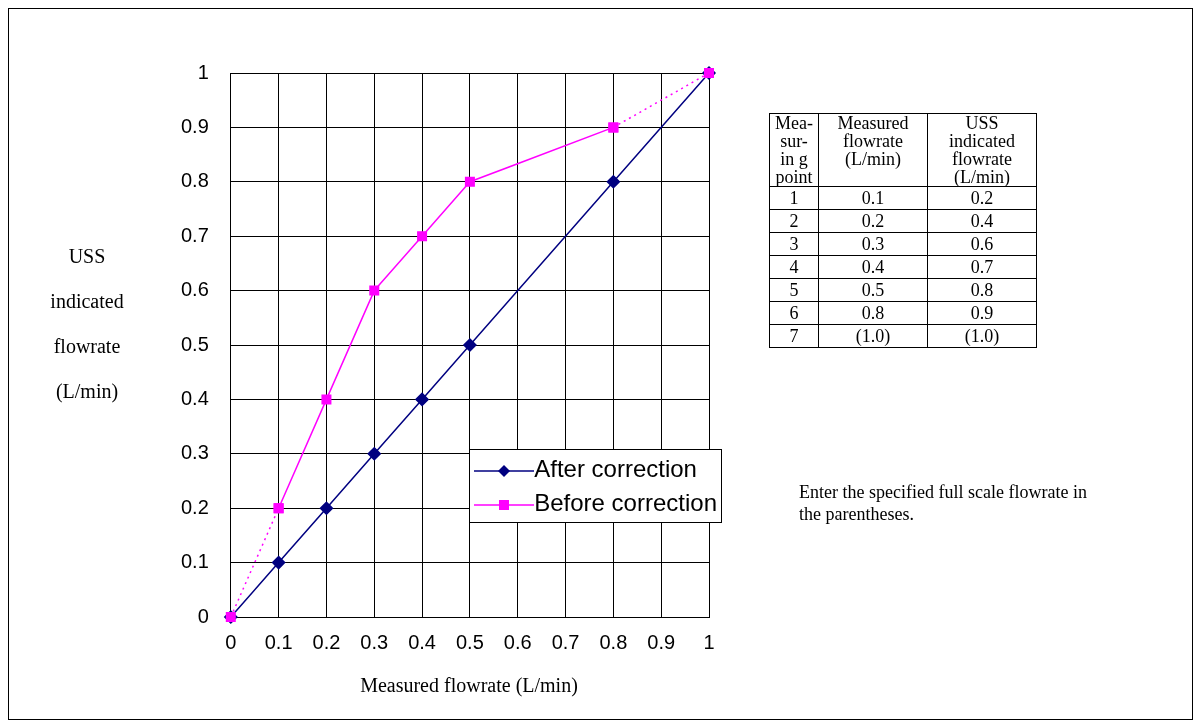  I want to click on x-tick-label: 0.5, so click(470, 641).